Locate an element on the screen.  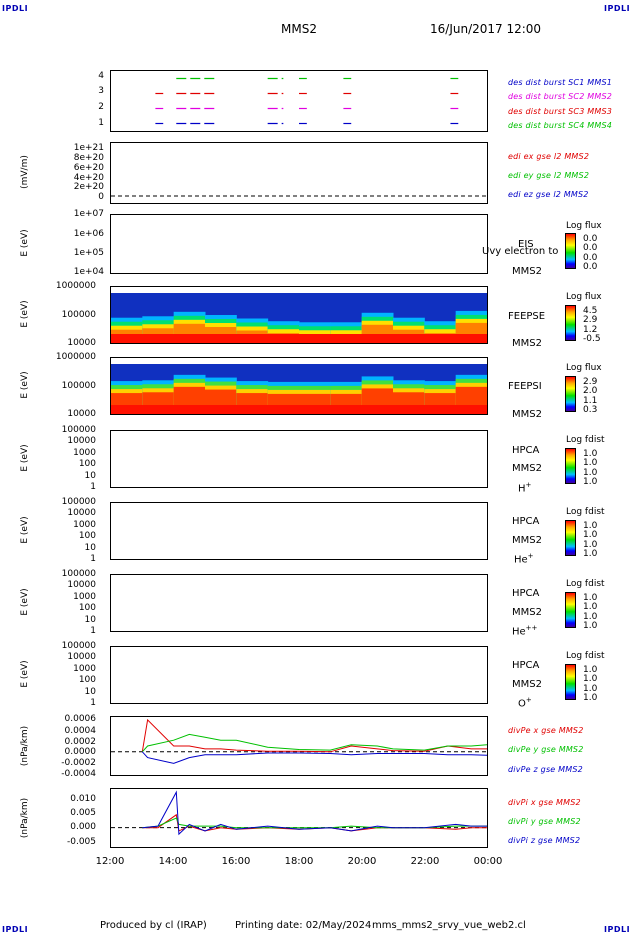
x-tick: 00:00 is located at coordinates (488, 861).